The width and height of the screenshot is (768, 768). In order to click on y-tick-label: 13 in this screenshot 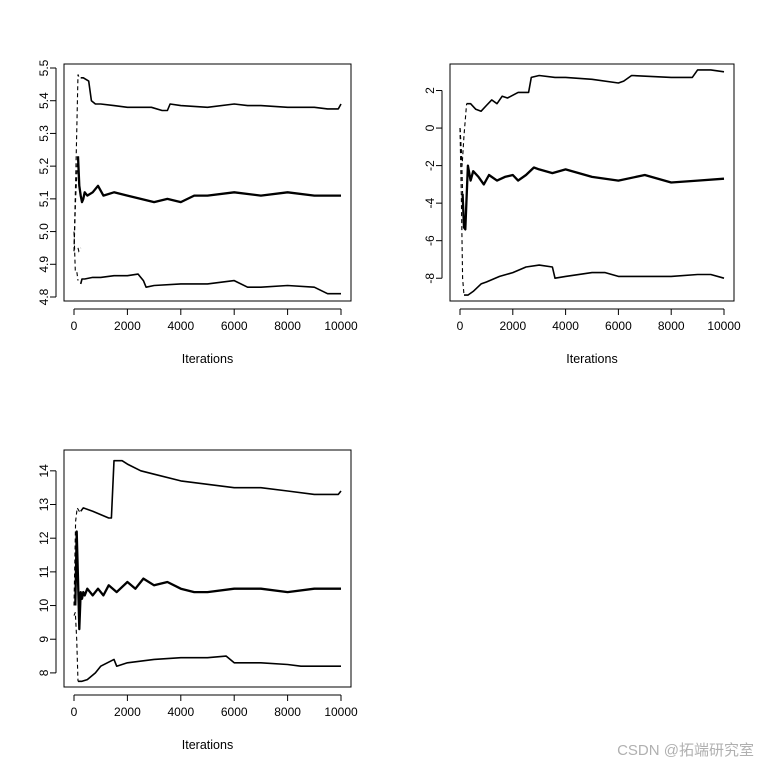, I will do `click(44, 505)`.